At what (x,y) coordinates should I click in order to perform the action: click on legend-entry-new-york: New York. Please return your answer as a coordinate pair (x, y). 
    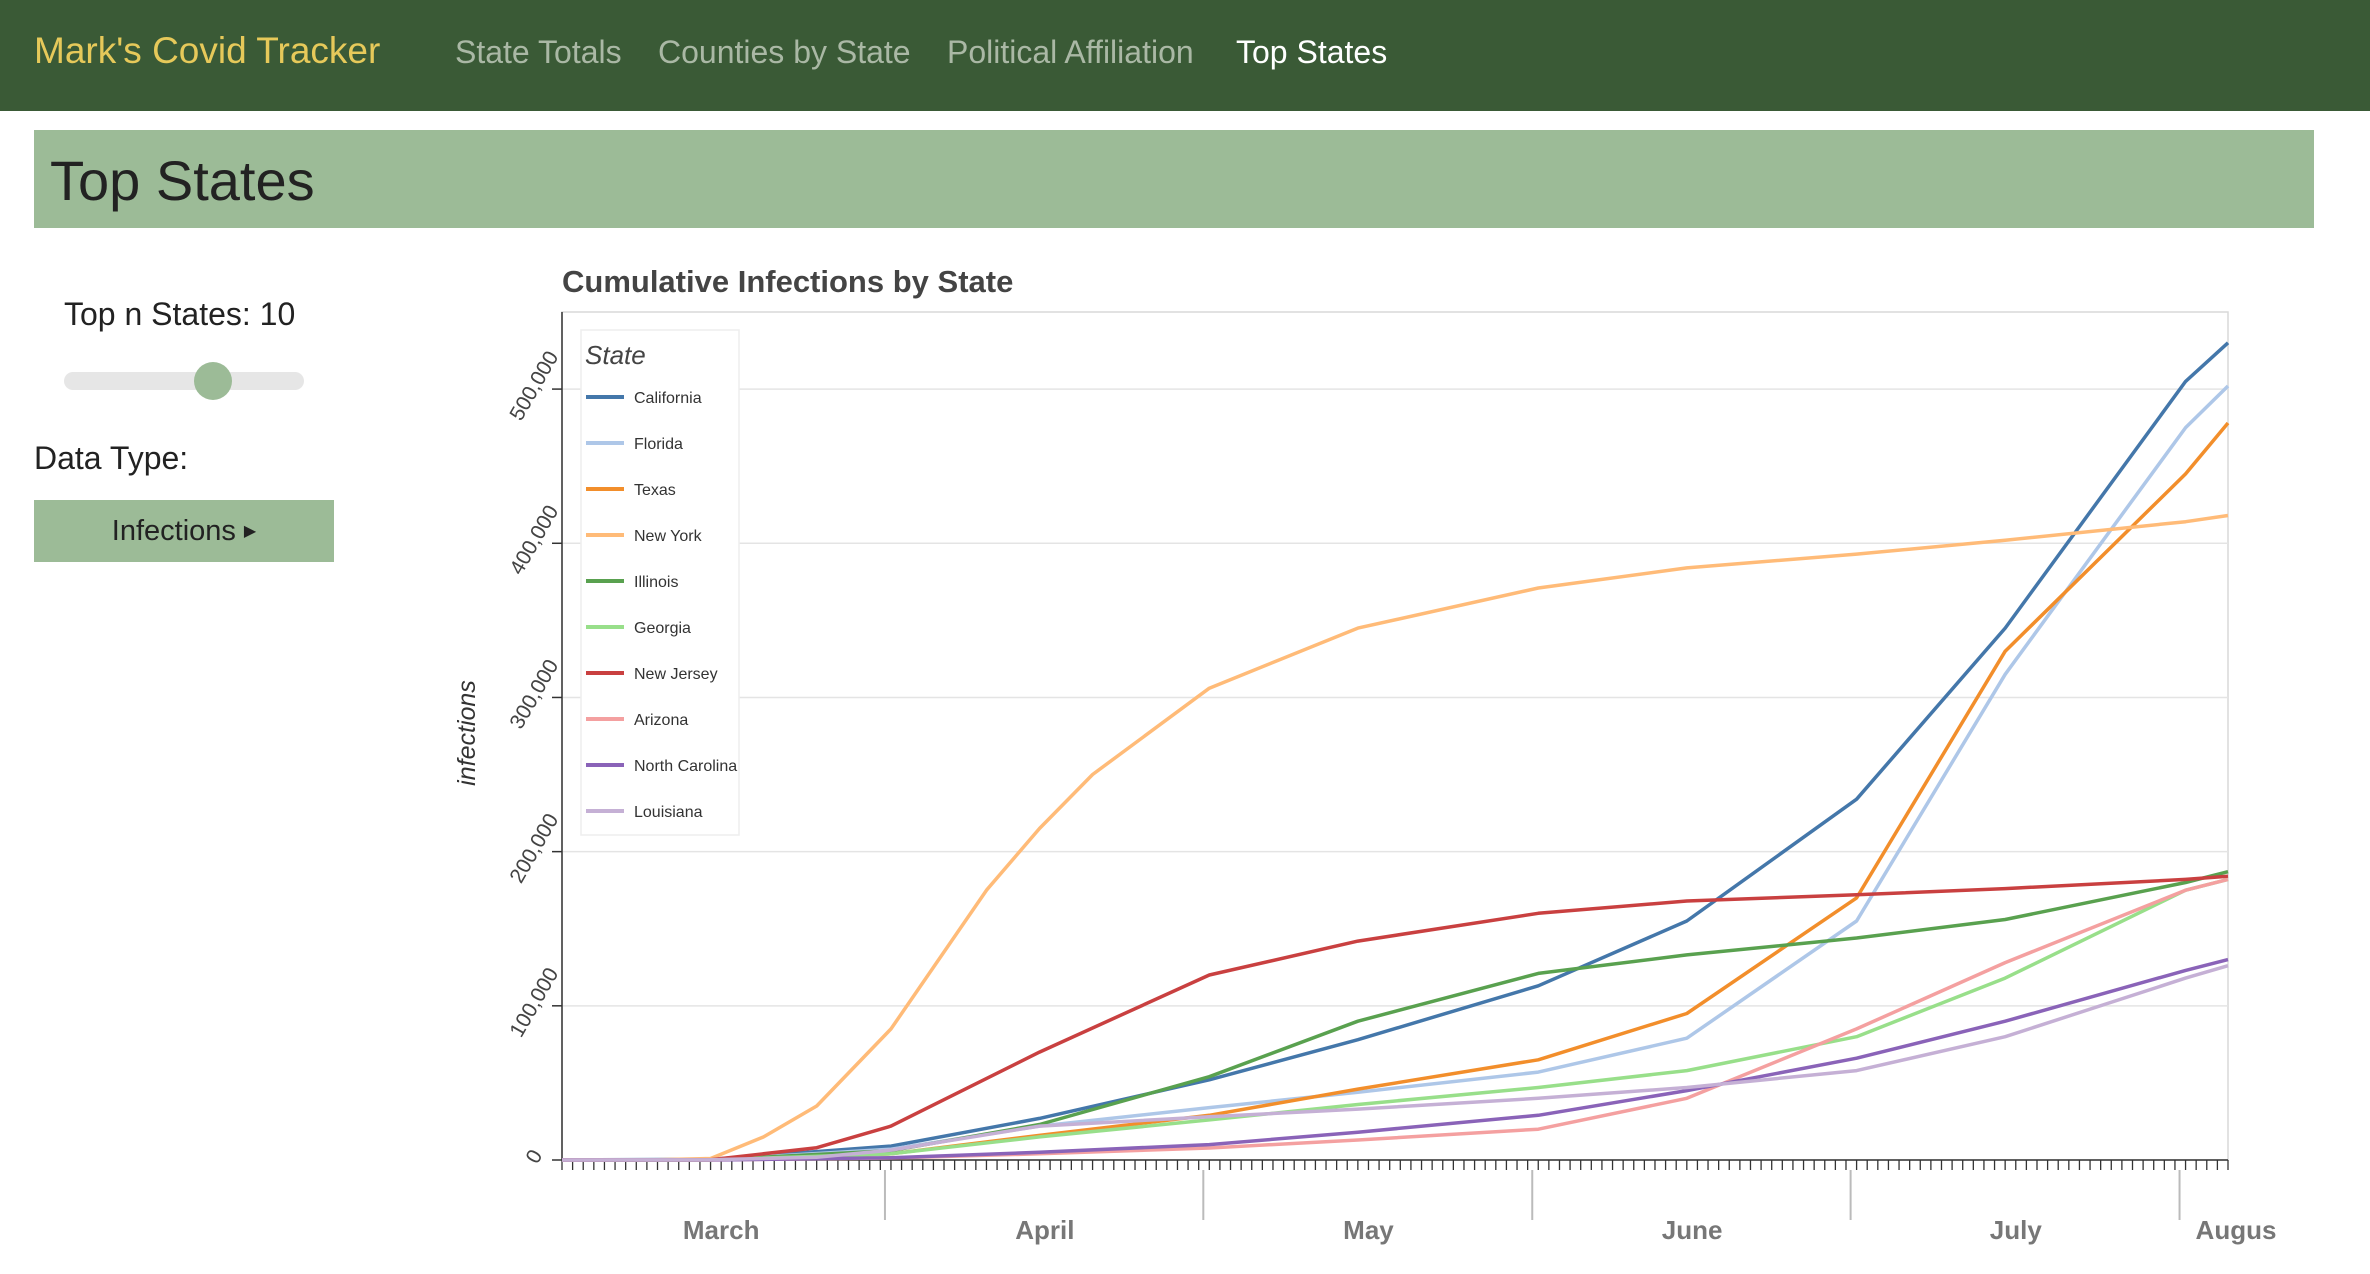
    Looking at the image, I should click on (668, 536).